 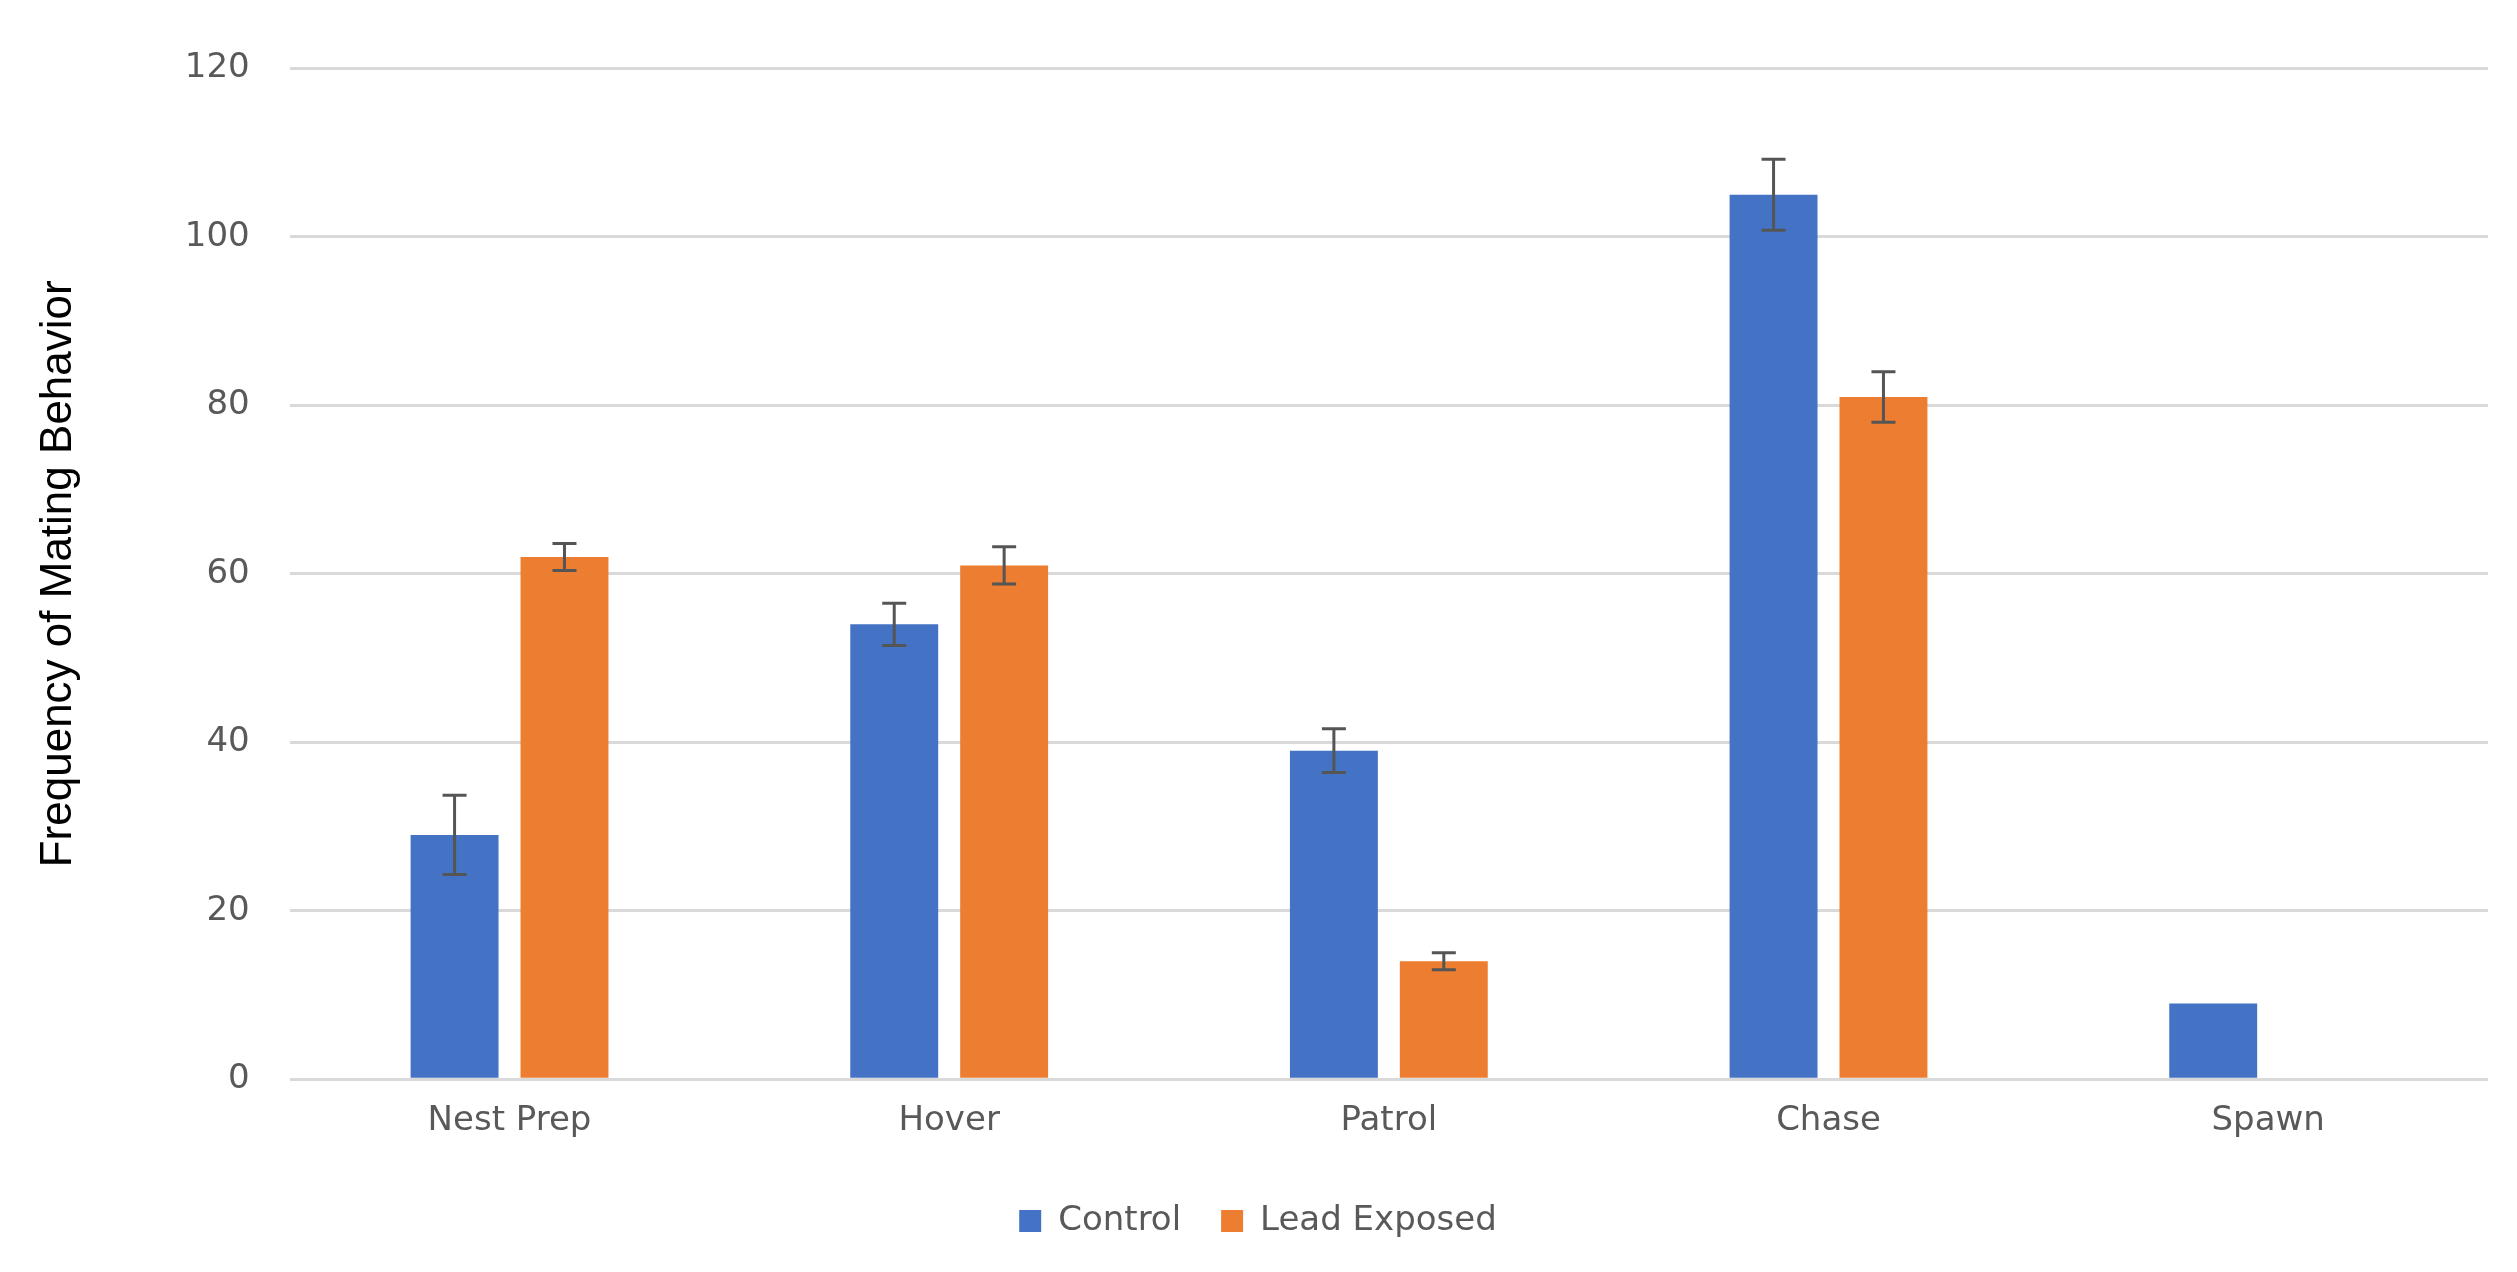 What do you see at coordinates (509, 1118) in the screenshot?
I see `x-tick-label: Nest Prep` at bounding box center [509, 1118].